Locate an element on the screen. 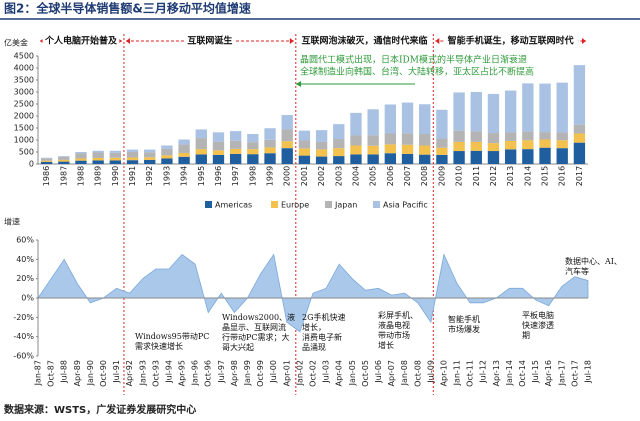  annotation: 快速渗透 is located at coordinates (538, 325).